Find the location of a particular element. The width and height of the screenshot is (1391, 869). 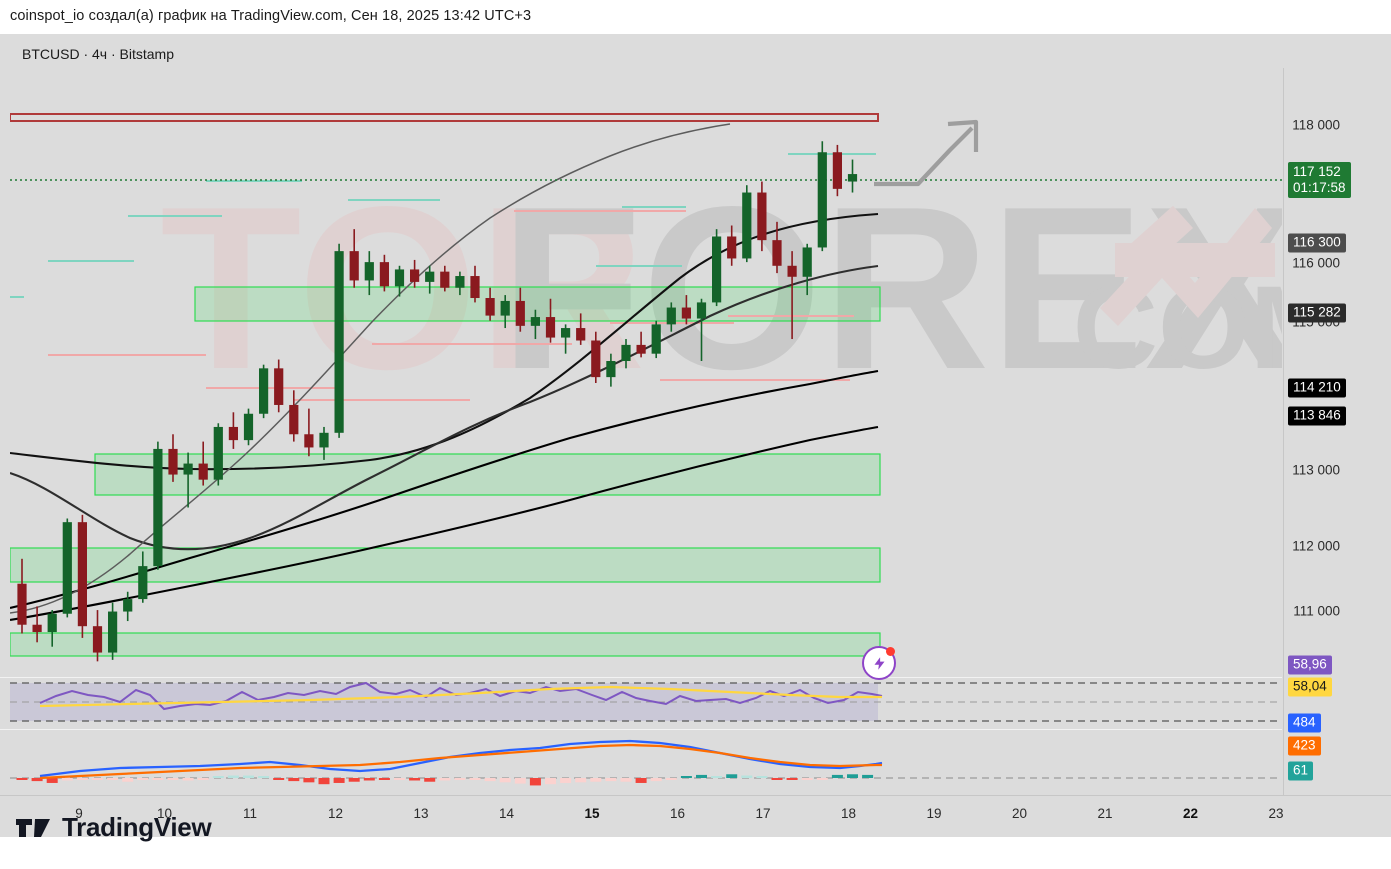

tradingview-brand: TradingView is located at coordinates (114, 827).